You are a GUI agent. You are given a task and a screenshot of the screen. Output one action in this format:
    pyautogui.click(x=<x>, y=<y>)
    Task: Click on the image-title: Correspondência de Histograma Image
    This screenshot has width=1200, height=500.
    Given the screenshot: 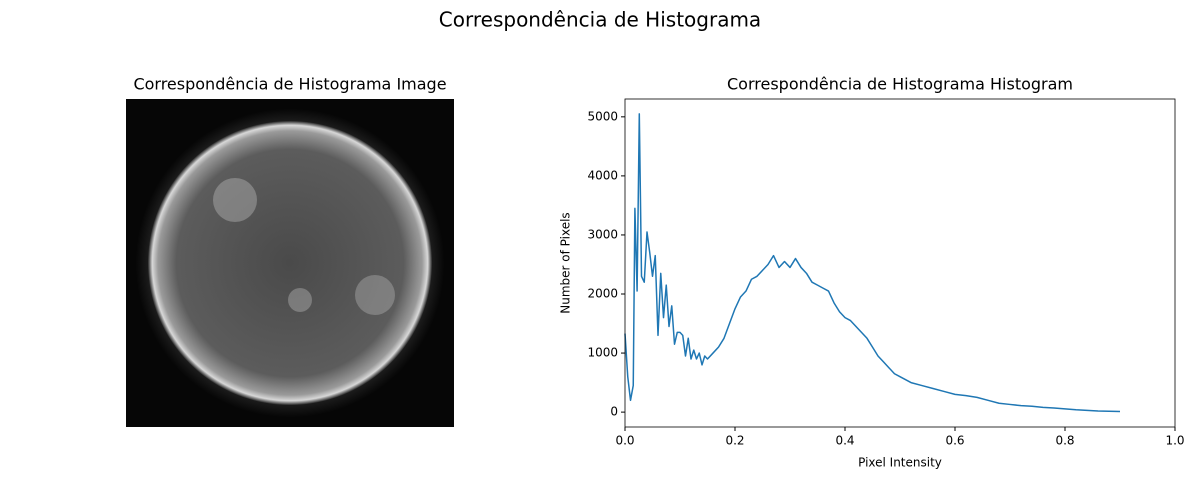 What is the action you would take?
    pyautogui.click(x=289, y=84)
    